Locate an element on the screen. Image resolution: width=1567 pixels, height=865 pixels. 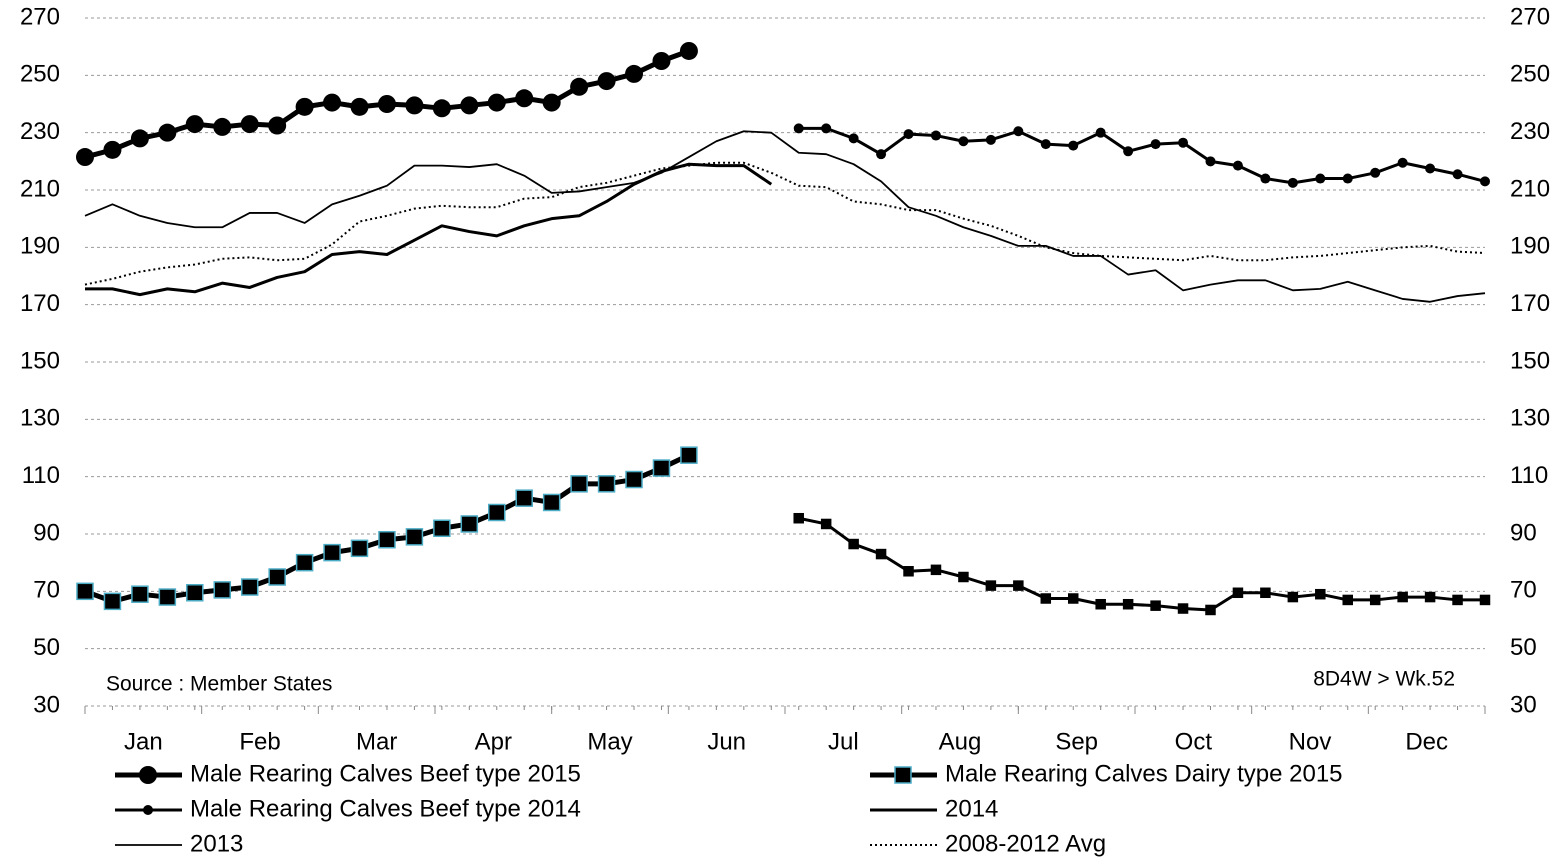
y2-tick-label: 110 is located at coordinates (1529, 475).